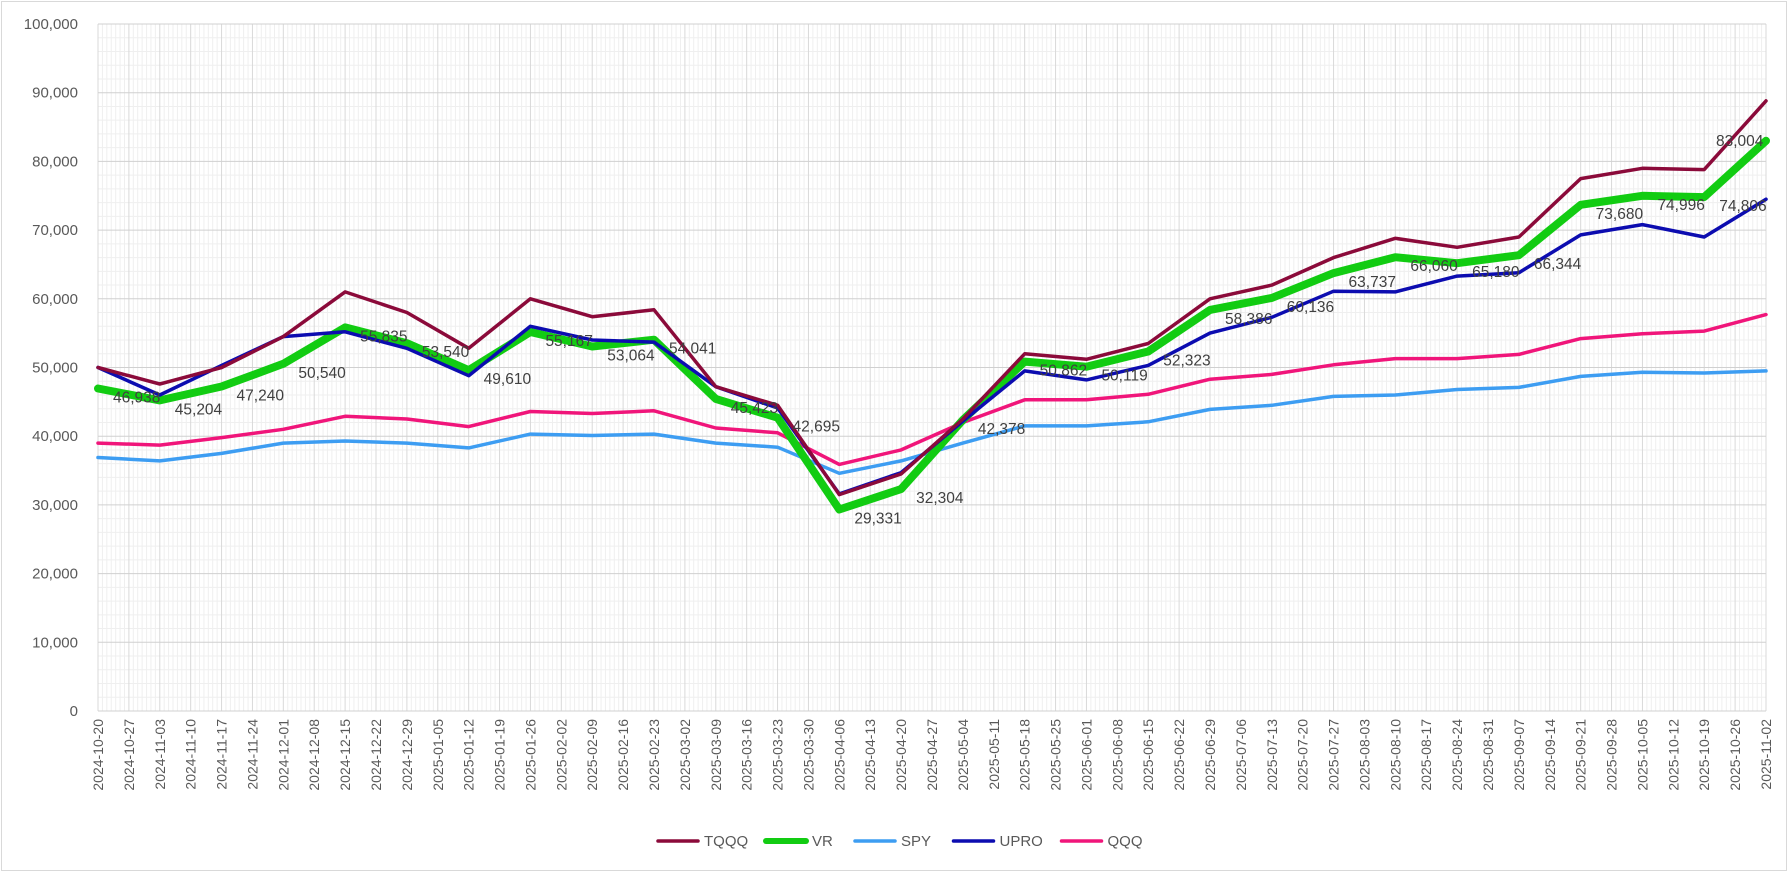  I want to click on data-label: 42,378, so click(1001, 429).